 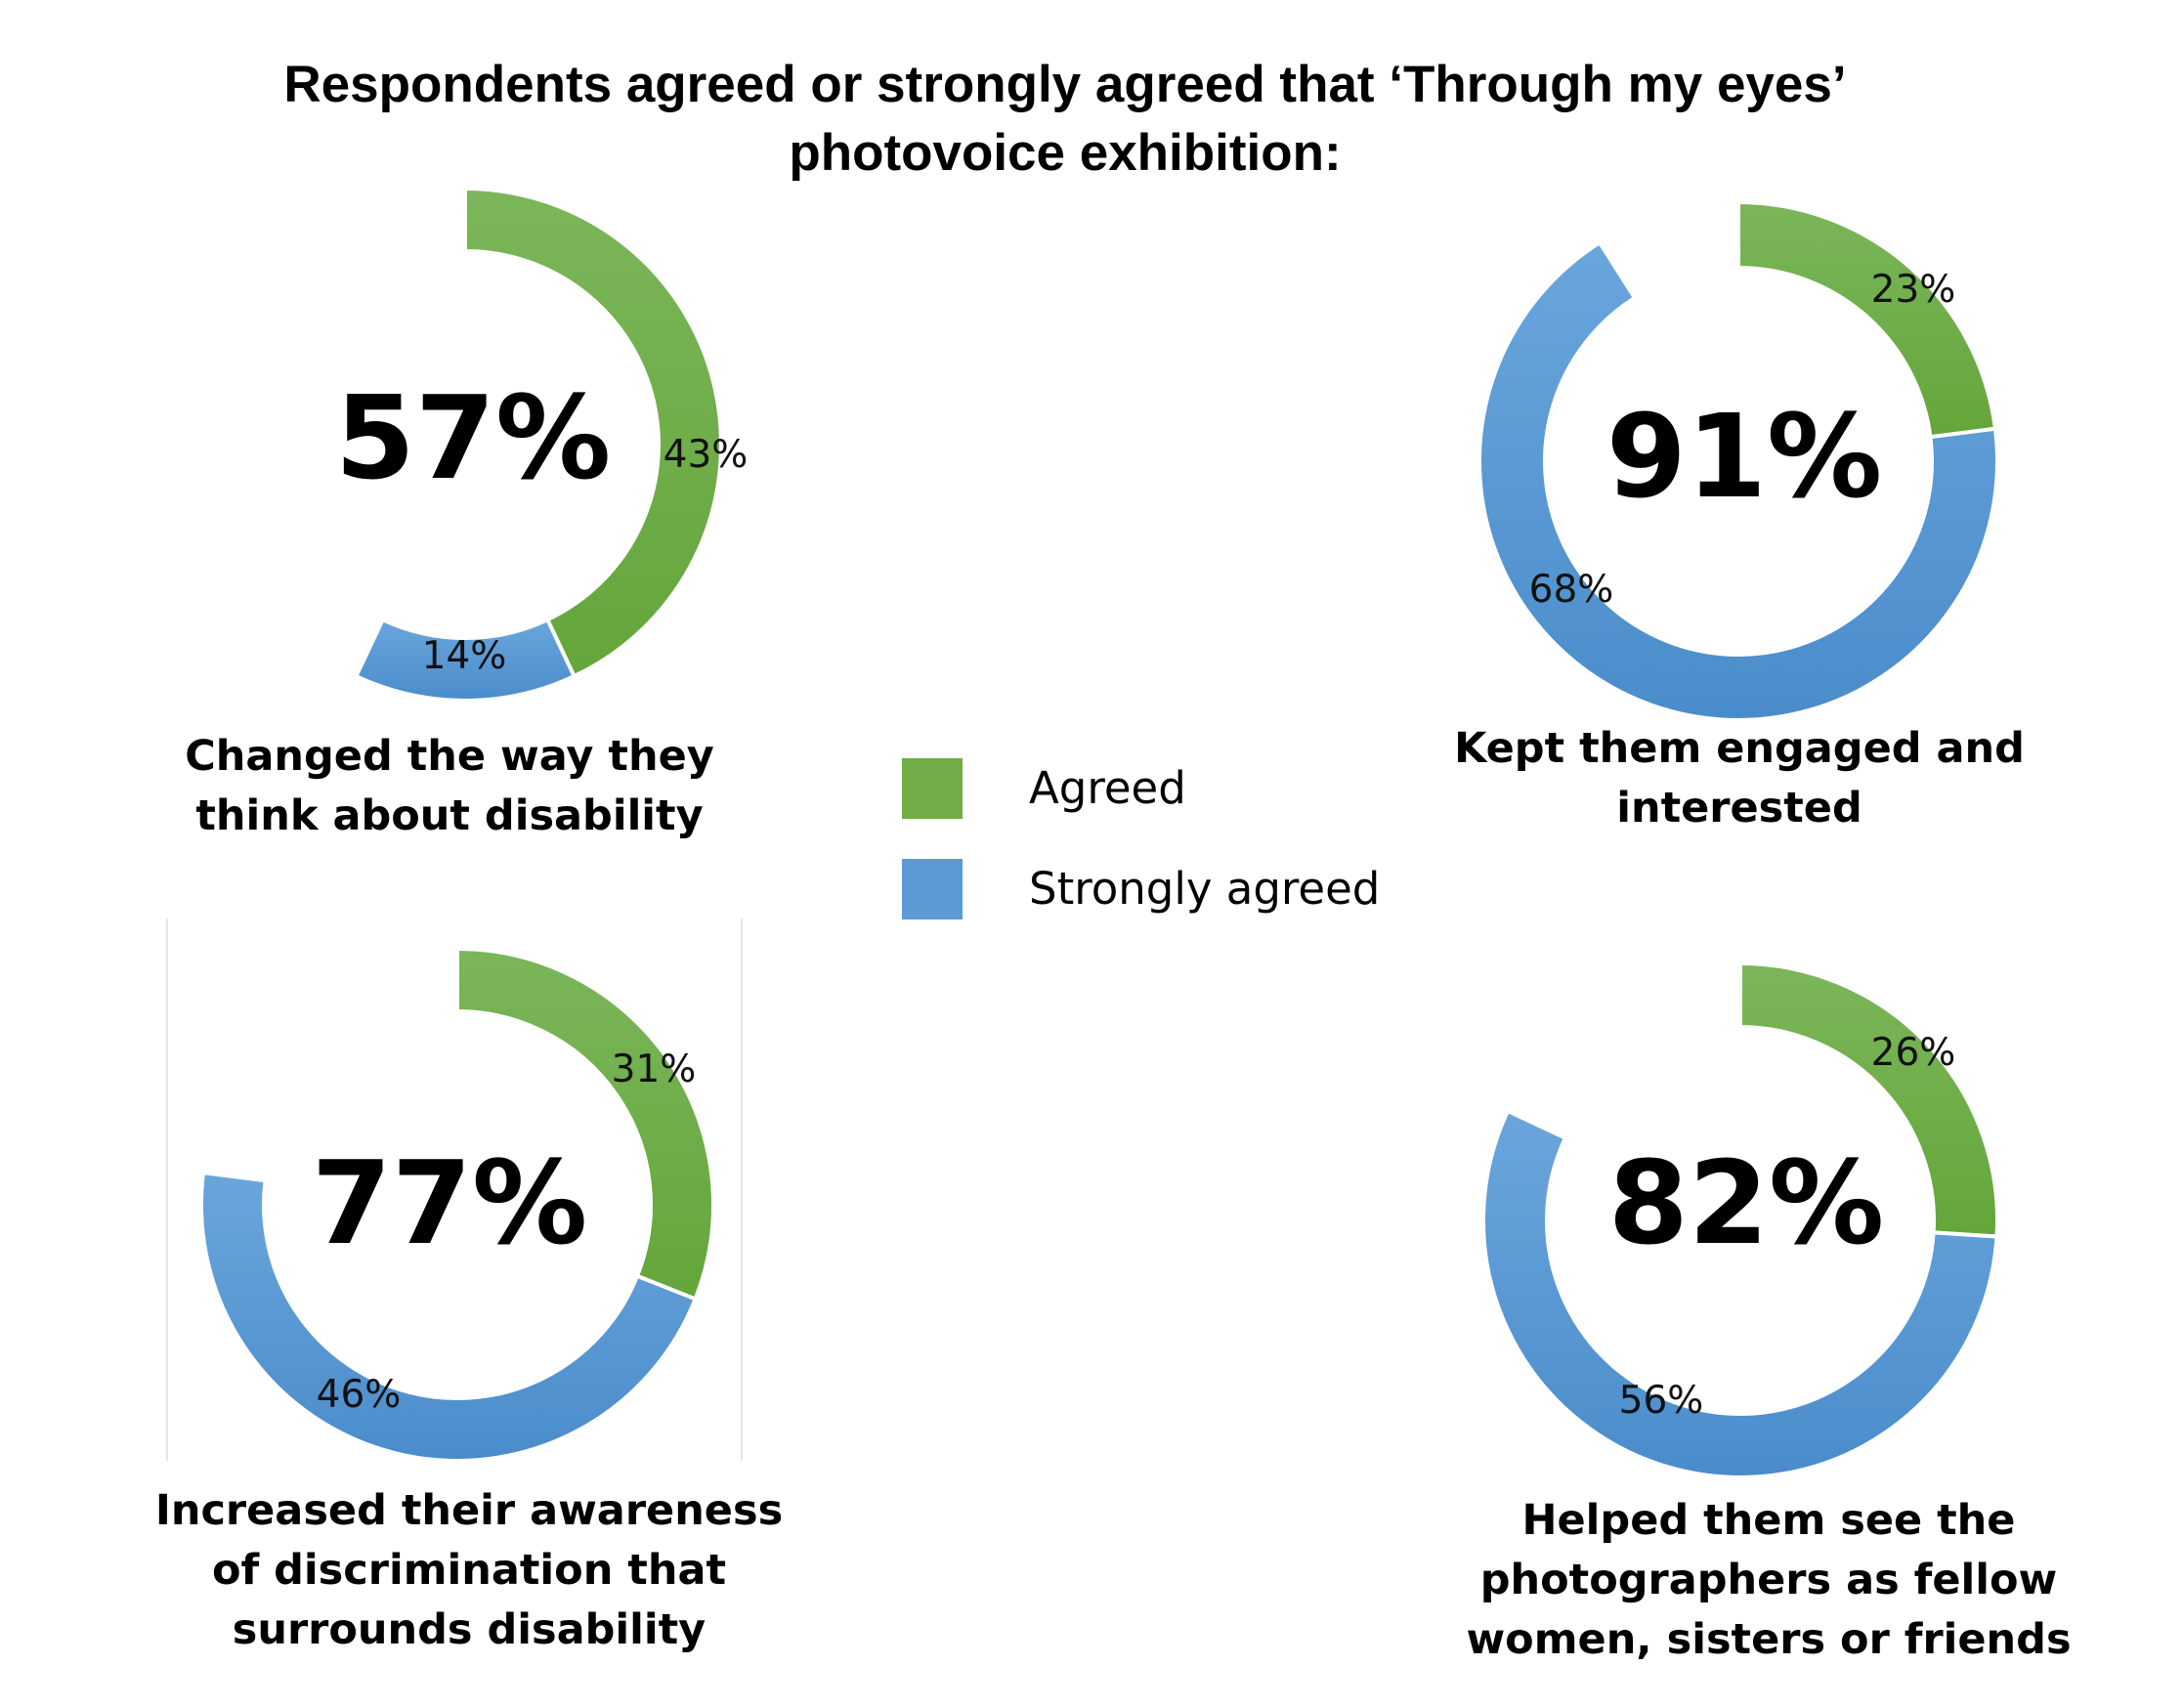 I want to click on data-label-agreed: 43%, so click(x=706, y=455).